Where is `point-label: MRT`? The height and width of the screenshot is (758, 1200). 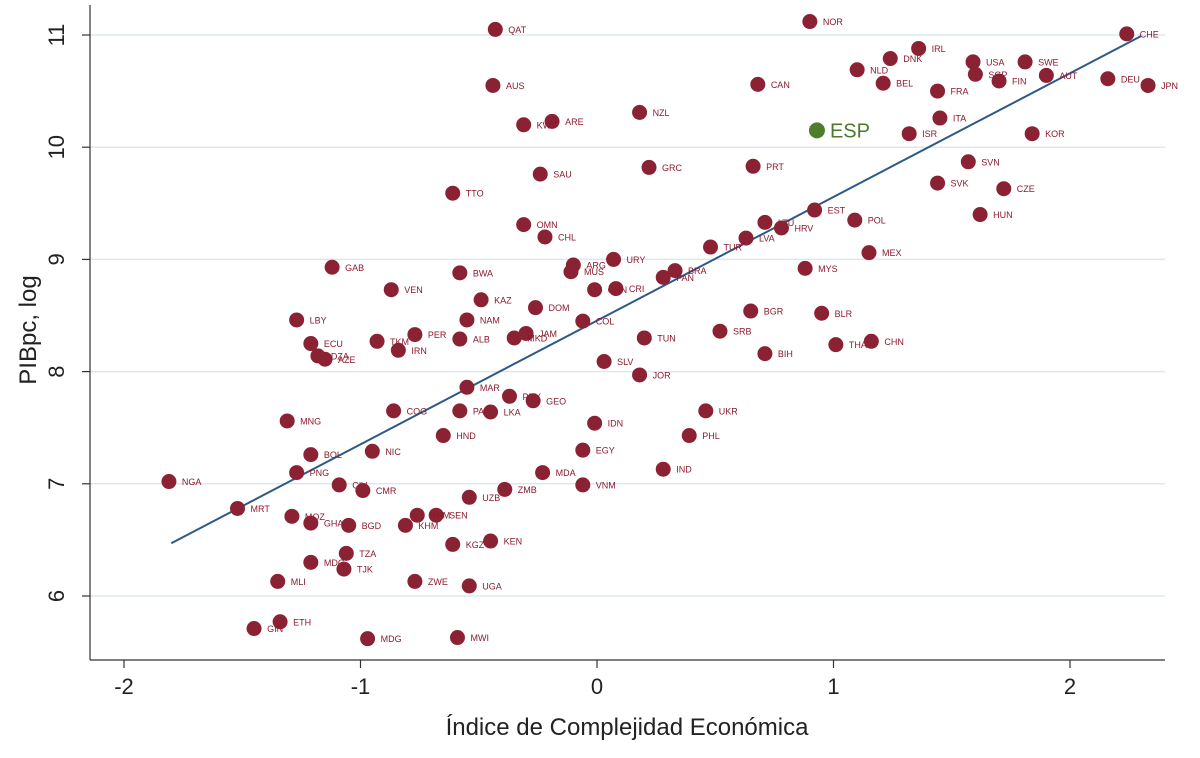
point-label: MRT is located at coordinates (261, 509).